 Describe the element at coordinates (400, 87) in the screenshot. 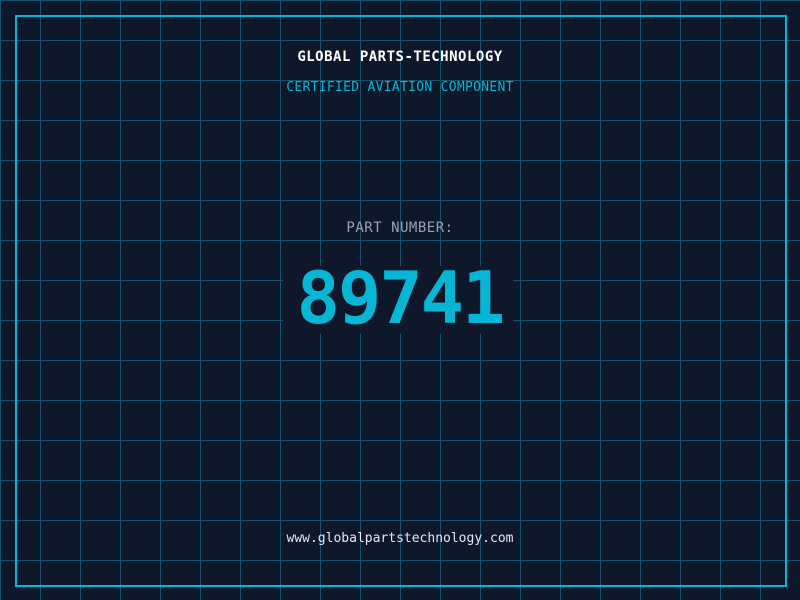

I see `company-subtitle: CERTIFIED AVIATION COMPONENT` at that location.